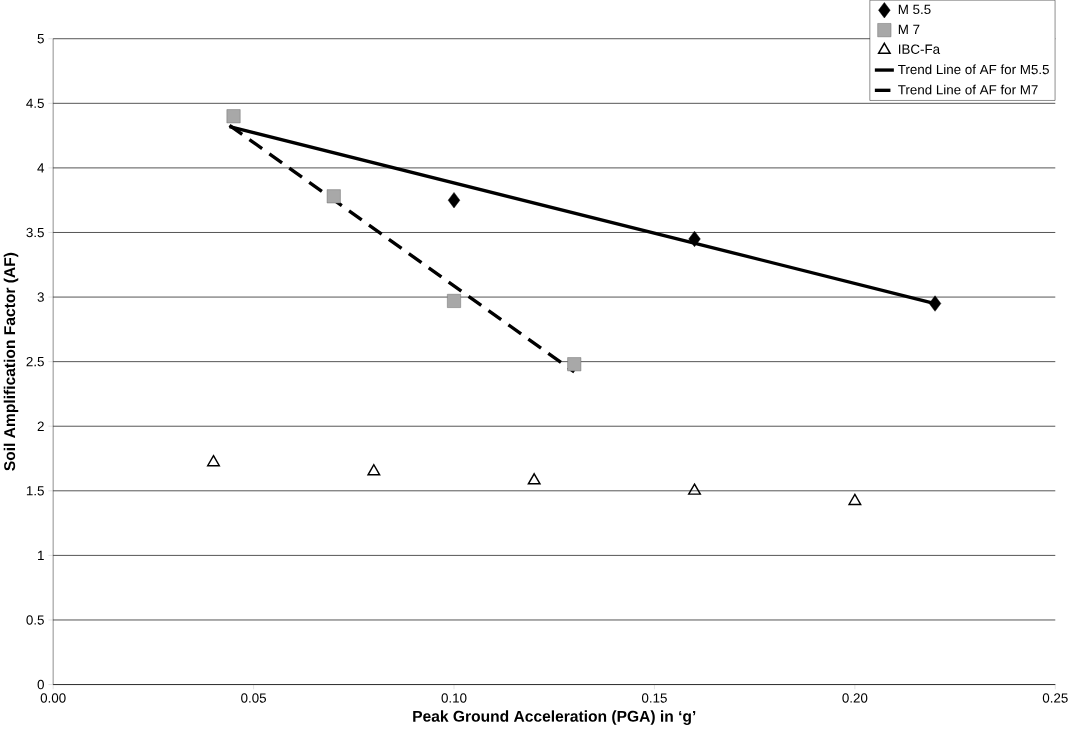 The width and height of the screenshot is (1072, 729). I want to click on y-tick-label: 2, so click(40, 426).